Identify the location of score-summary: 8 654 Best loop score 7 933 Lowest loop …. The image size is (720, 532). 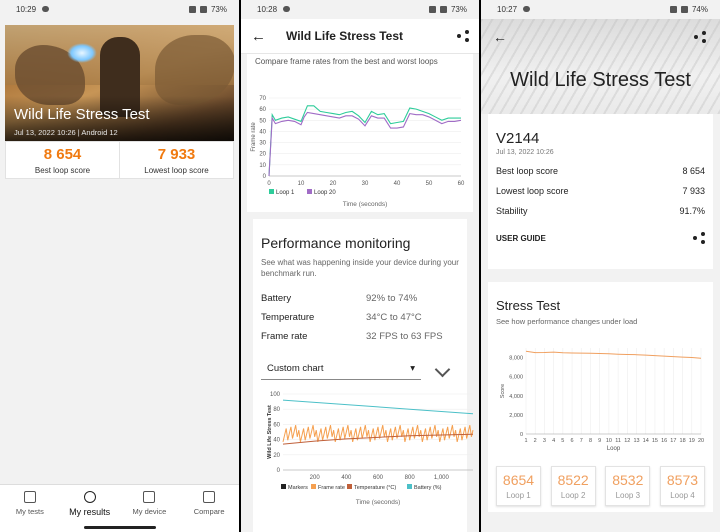
(119, 160).